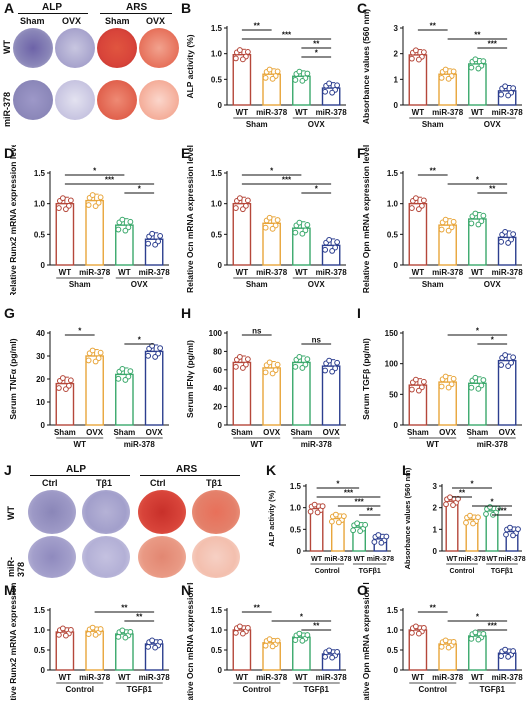 This screenshot has height=705, width=528. Describe the element at coordinates (366, 641) in the screenshot. I see `y-axis-label: Relative Opn mRNA expression level` at that location.